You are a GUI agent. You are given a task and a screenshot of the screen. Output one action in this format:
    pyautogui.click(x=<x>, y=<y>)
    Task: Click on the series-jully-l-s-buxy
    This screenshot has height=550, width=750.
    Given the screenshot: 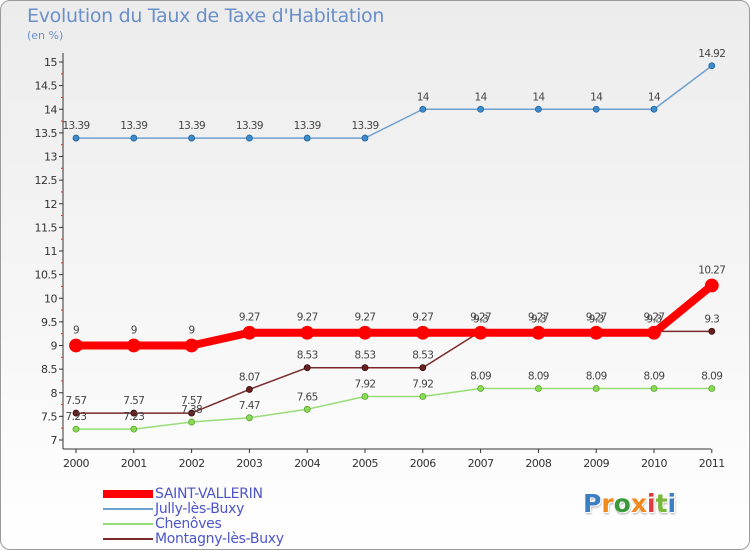 What is the action you would take?
    pyautogui.click(x=394, y=102)
    